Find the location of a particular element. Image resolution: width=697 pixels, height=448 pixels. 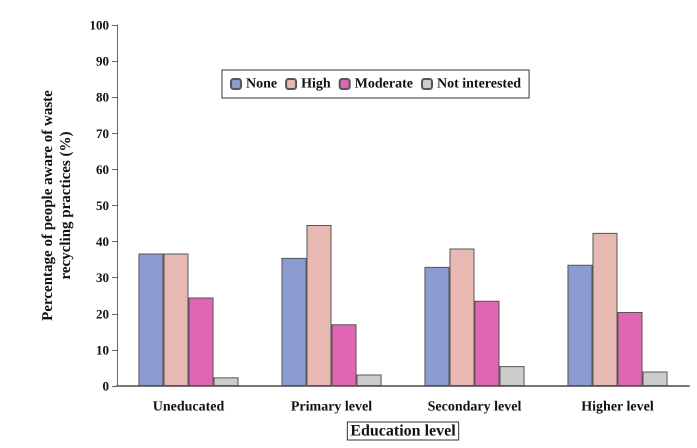

y-axis-title: Percentage of people aware of waste recycling practices (%) is located at coordinates (57, 205).